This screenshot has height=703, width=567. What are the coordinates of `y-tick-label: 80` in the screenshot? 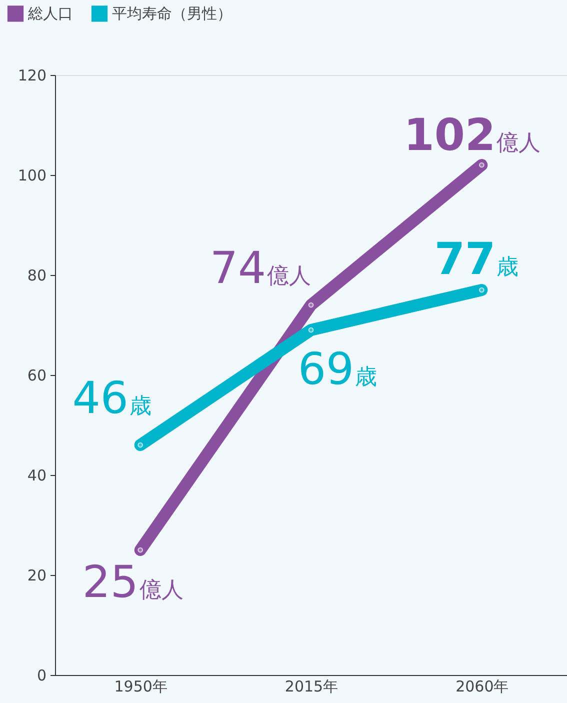 It's located at (36, 275).